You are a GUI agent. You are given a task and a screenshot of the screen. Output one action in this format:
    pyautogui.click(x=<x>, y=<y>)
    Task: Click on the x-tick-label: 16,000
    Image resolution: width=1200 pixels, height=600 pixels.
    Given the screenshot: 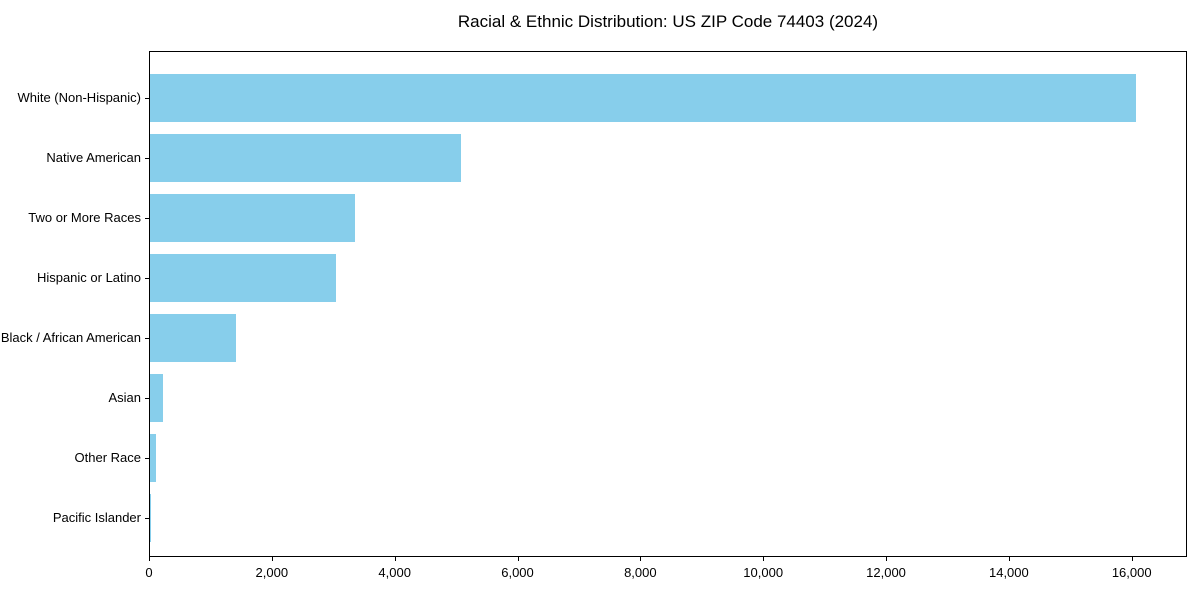 What is the action you would take?
    pyautogui.click(x=1131, y=572)
    